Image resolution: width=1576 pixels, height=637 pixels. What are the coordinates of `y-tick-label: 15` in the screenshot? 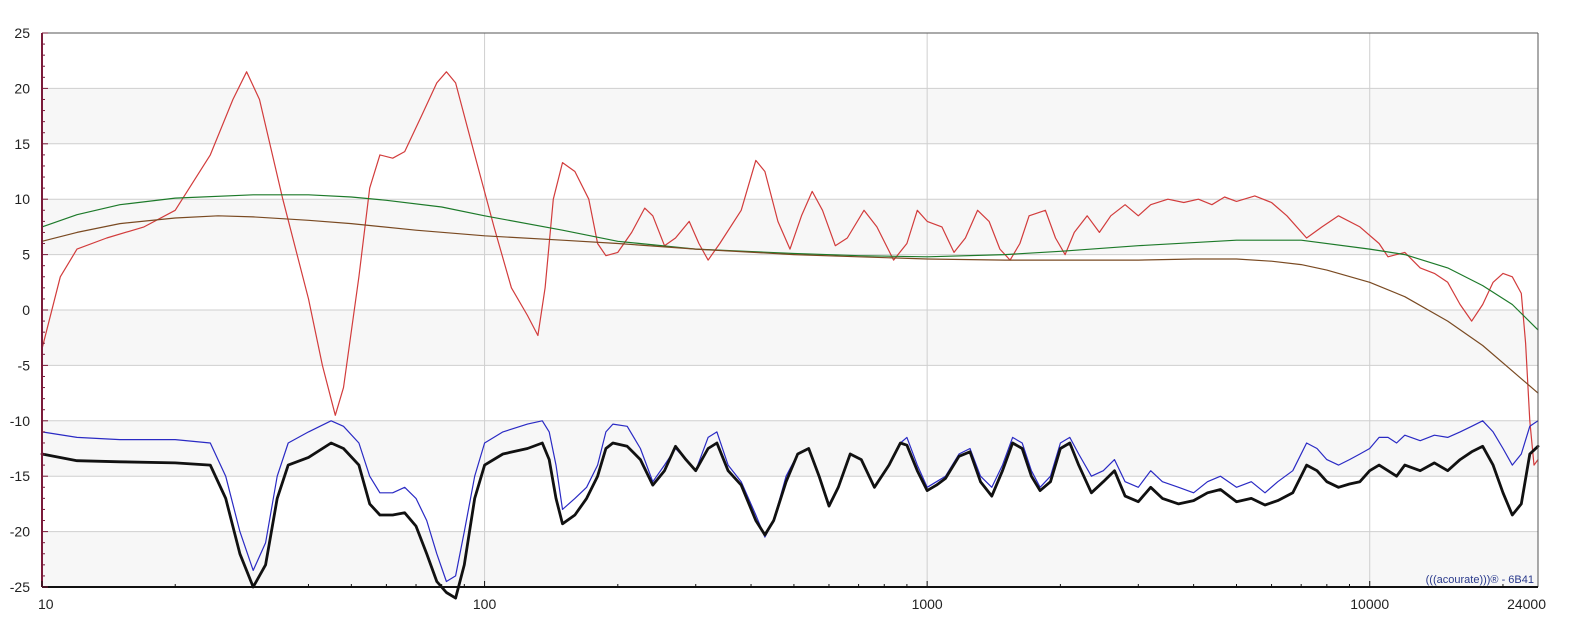 It's located at (22, 144).